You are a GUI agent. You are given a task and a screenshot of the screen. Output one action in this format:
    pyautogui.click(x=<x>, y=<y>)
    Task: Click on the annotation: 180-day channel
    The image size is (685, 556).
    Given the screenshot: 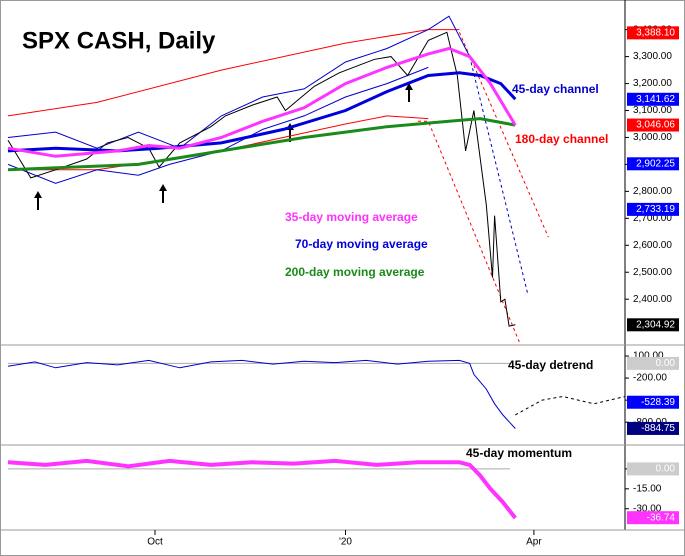 What is the action you would take?
    pyautogui.click(x=561, y=139)
    